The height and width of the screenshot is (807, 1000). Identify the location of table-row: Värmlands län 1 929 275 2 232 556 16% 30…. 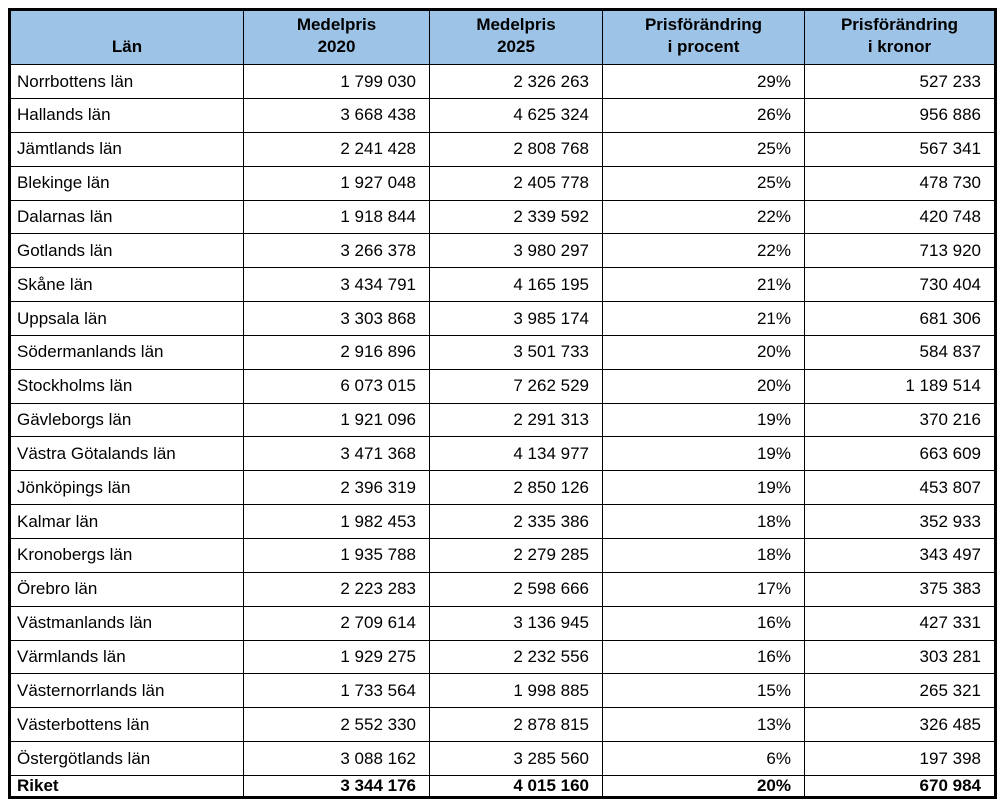
(502, 657).